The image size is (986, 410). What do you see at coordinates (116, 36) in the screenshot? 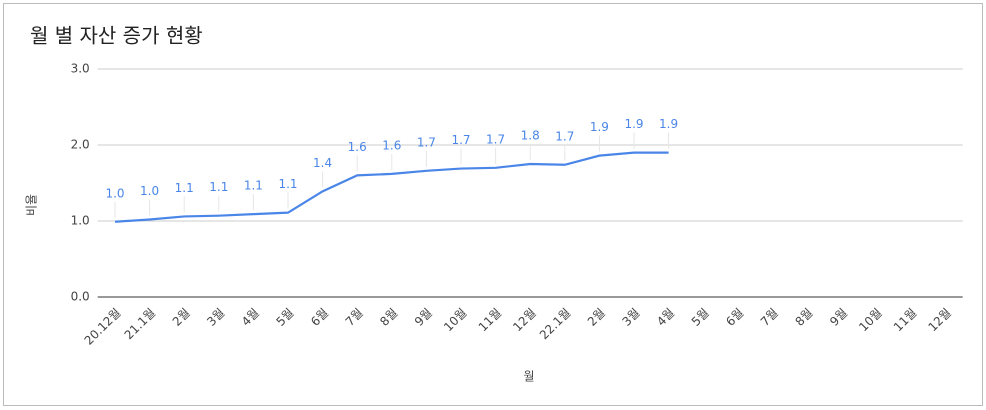
I see `chart-title: 월 별 자산 증가 현황` at bounding box center [116, 36].